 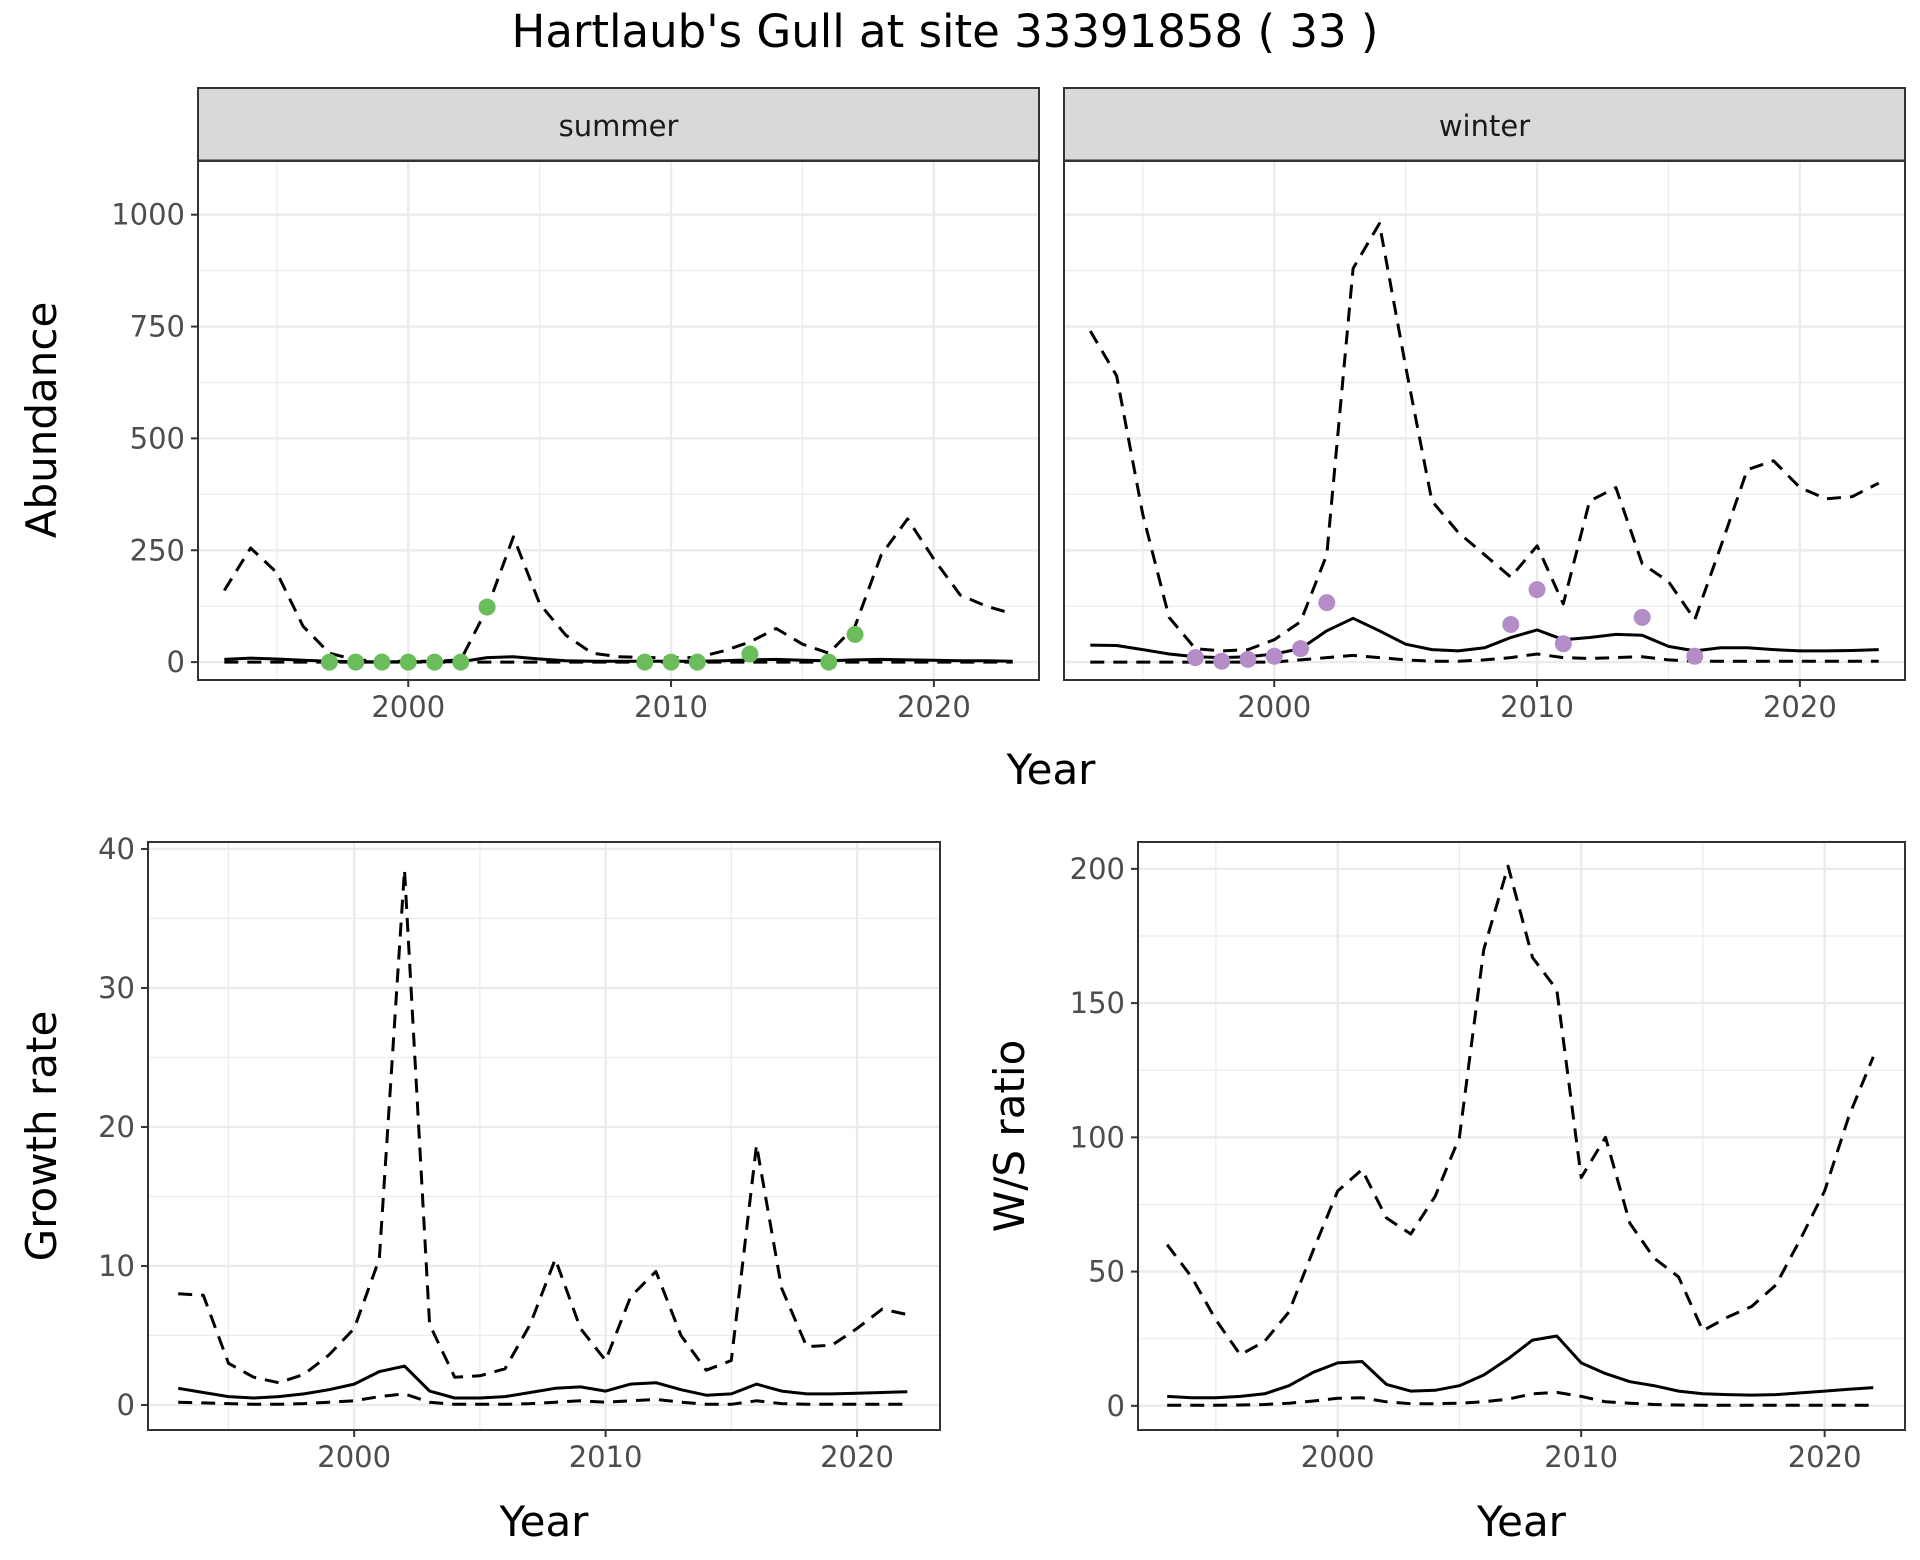 What do you see at coordinates (116, 1127) in the screenshot?
I see `y-tick-label: 20` at bounding box center [116, 1127].